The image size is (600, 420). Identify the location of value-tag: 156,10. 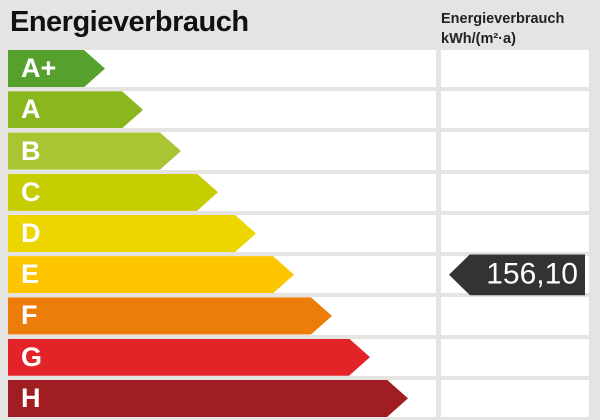
(517, 275).